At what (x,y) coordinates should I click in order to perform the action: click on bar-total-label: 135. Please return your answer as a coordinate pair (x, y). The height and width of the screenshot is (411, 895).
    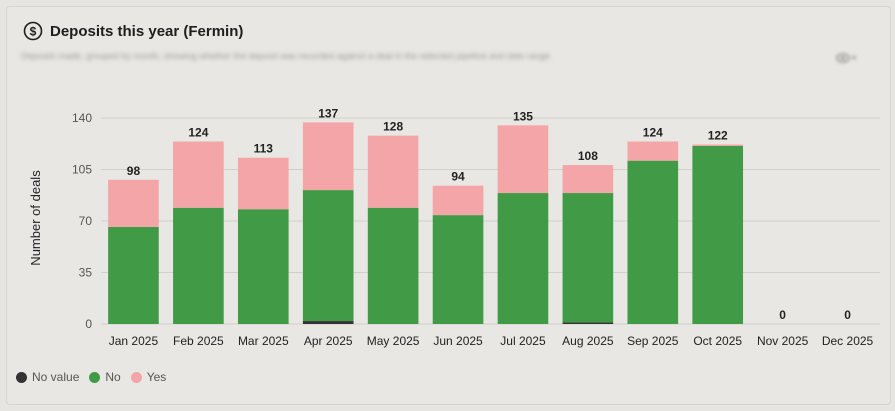
    Looking at the image, I should click on (523, 116).